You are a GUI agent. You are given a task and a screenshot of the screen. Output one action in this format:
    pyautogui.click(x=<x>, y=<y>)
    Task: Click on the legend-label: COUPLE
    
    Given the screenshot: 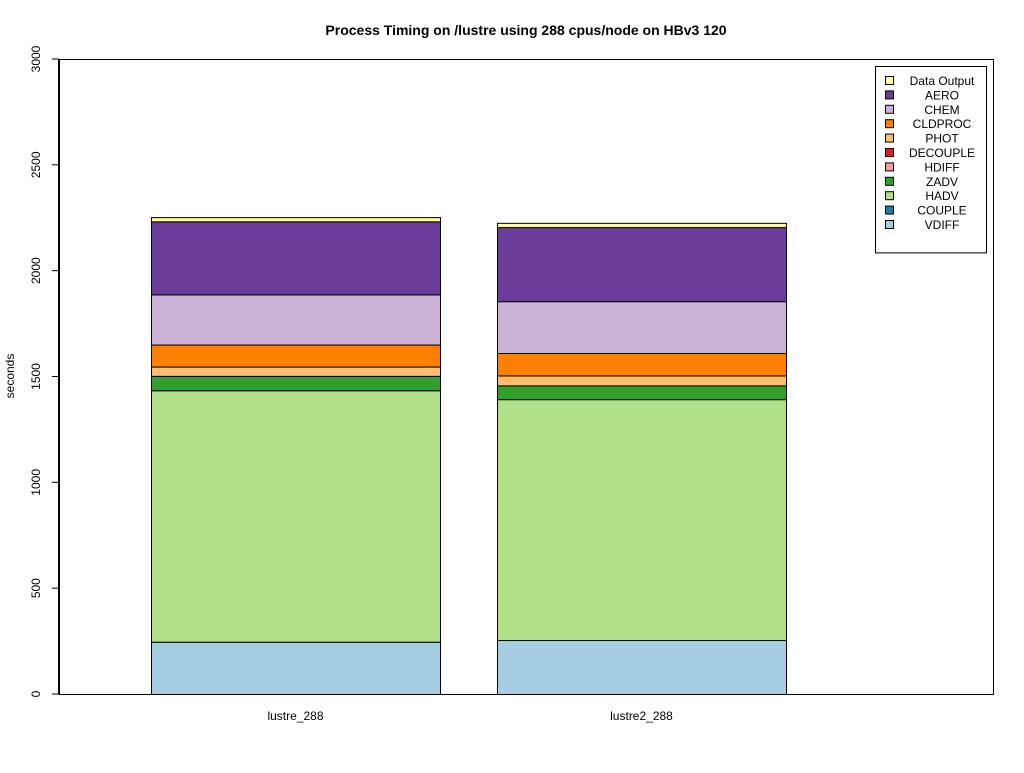 What is the action you would take?
    pyautogui.click(x=941, y=211)
    